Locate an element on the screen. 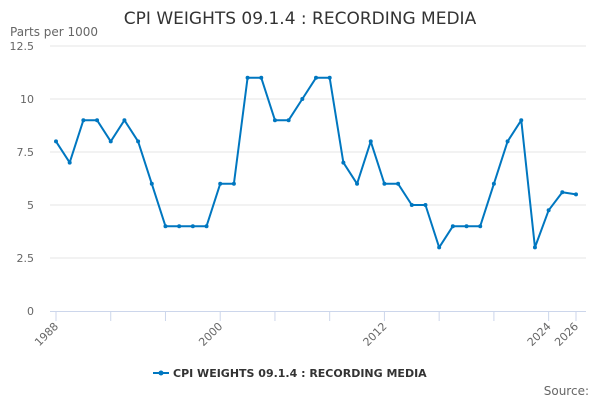  y-tick-label: 0 is located at coordinates (30, 311).